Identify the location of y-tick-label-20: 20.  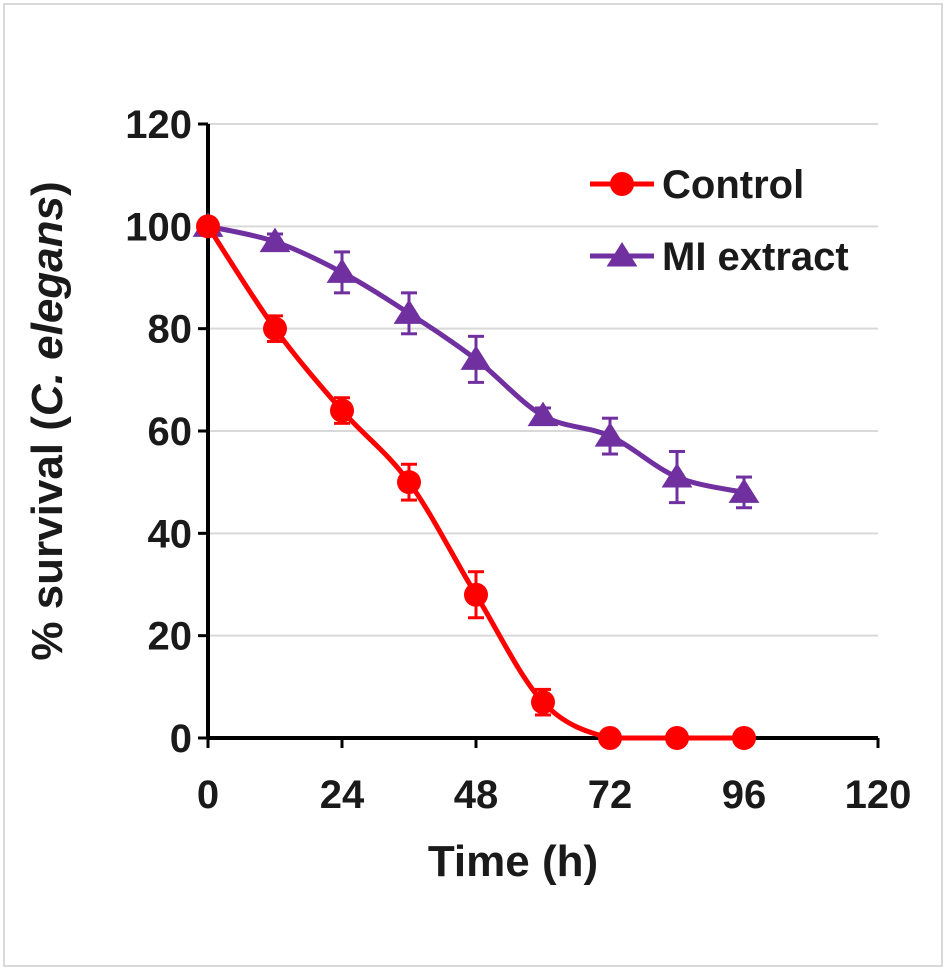
(170, 637).